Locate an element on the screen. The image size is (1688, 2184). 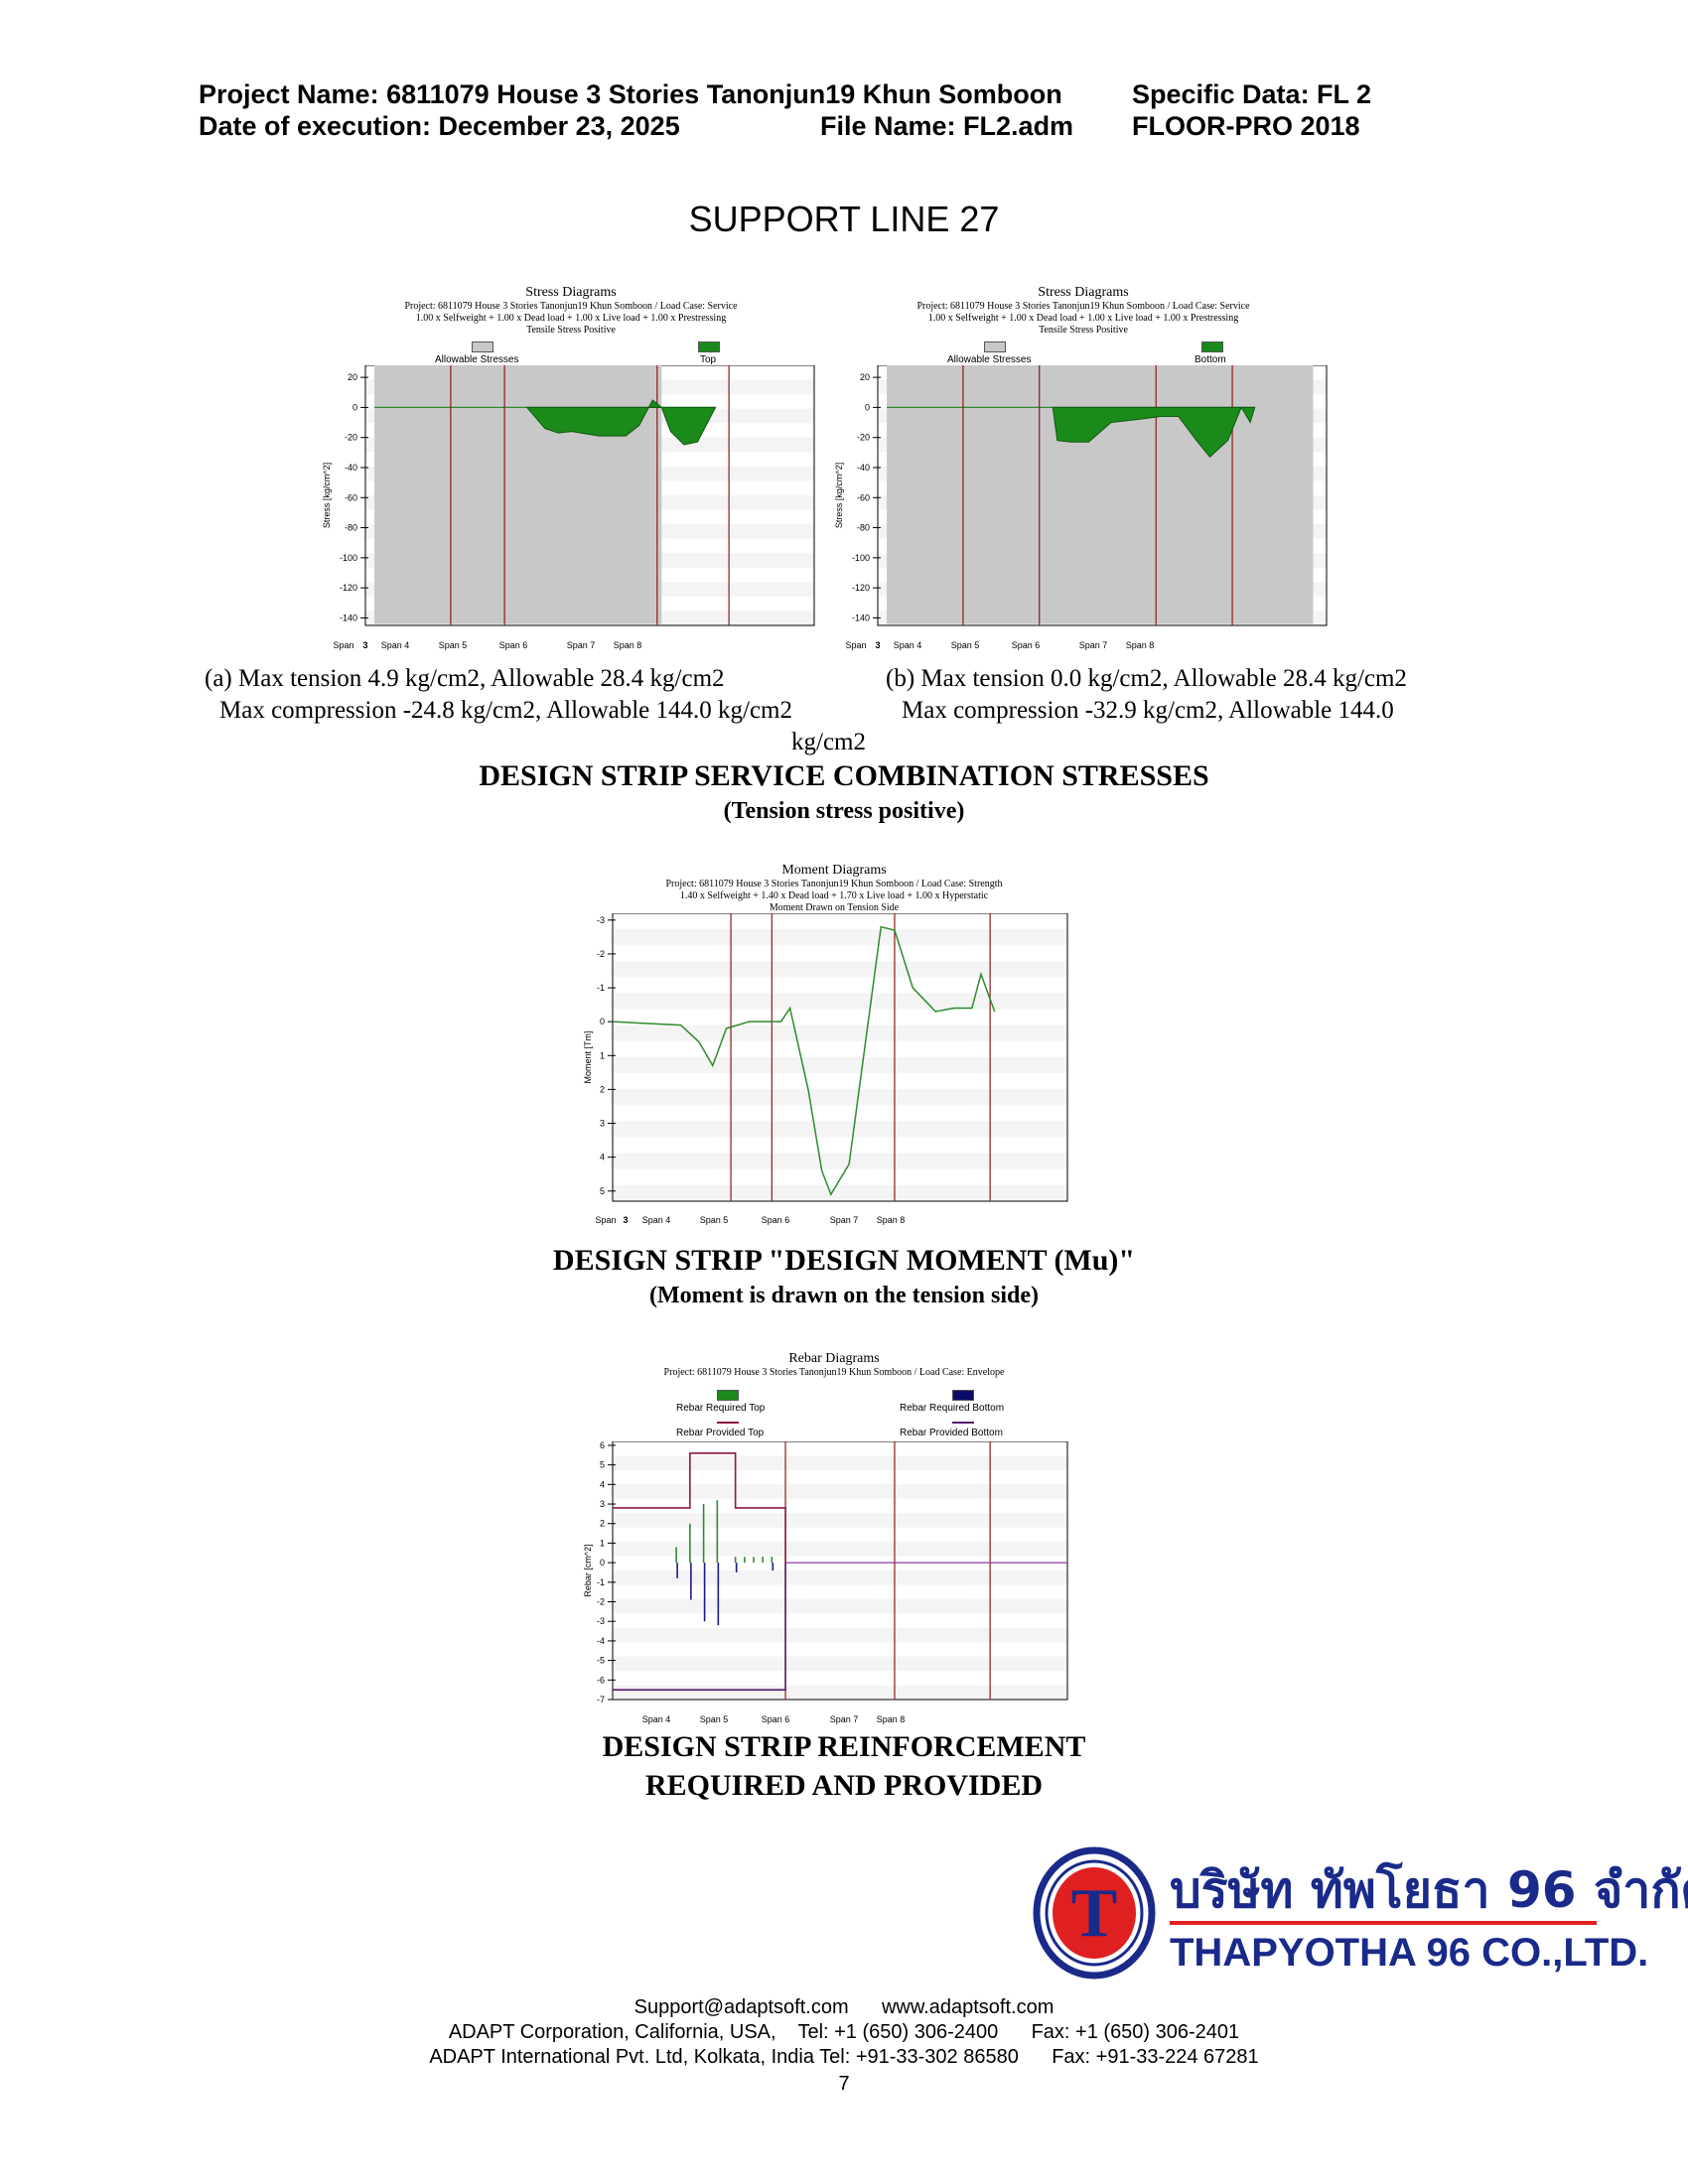
y-tick-label: -20 is located at coordinates (351, 438).